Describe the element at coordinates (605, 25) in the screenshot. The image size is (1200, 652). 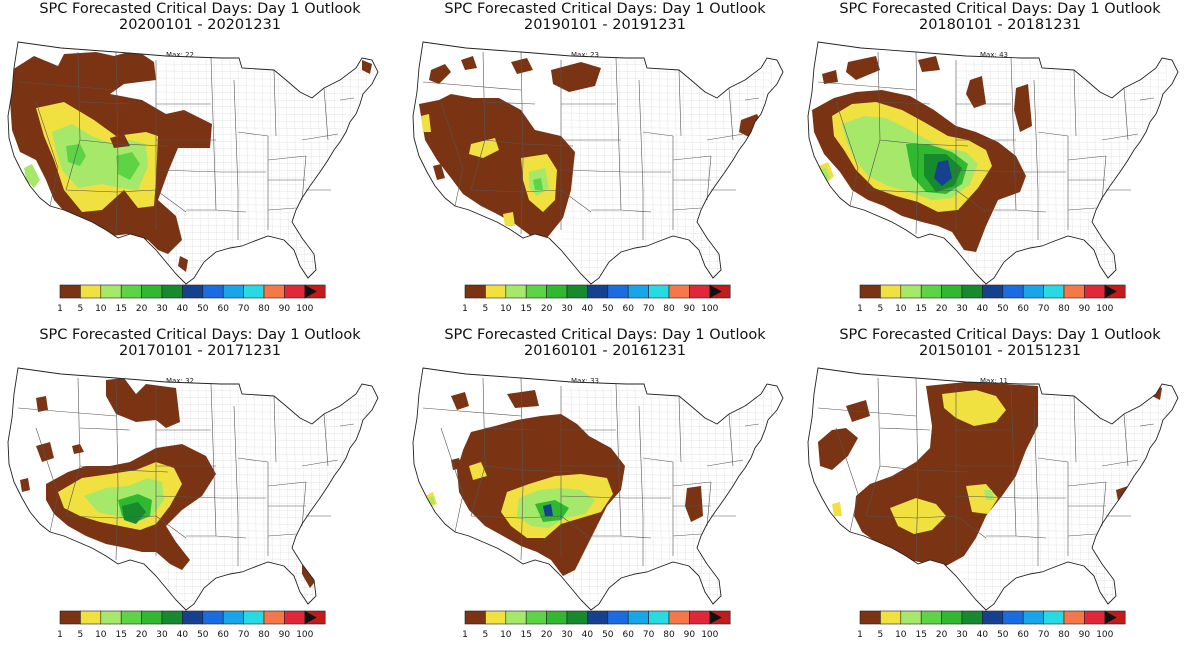
I see `panel-period: 20190101 - 20191231` at that location.